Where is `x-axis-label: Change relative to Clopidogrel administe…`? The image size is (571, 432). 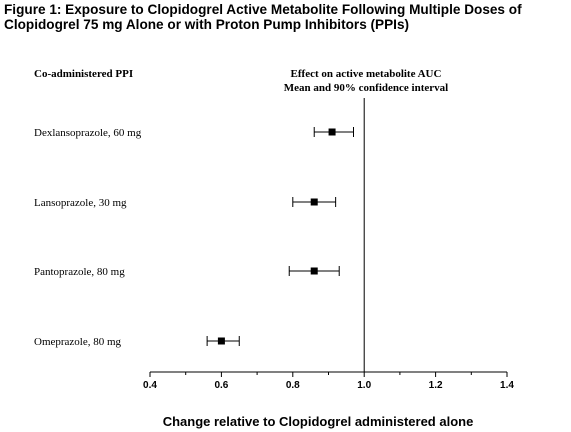
x-axis-label: Change relative to Clopidogrel administe… is located at coordinates (318, 421).